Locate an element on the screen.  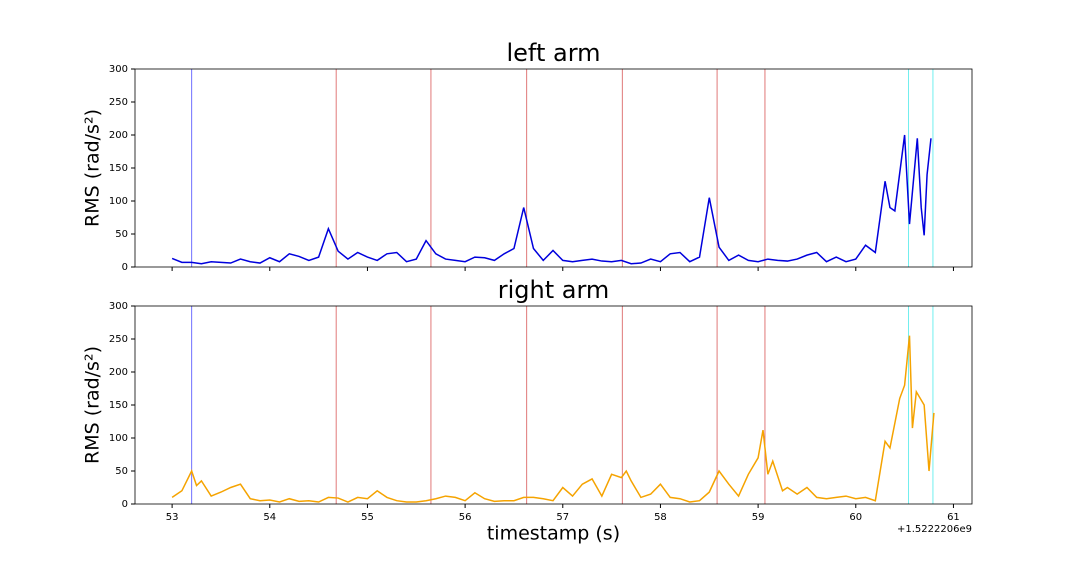
x-tick-label: 53 is located at coordinates (172, 517).